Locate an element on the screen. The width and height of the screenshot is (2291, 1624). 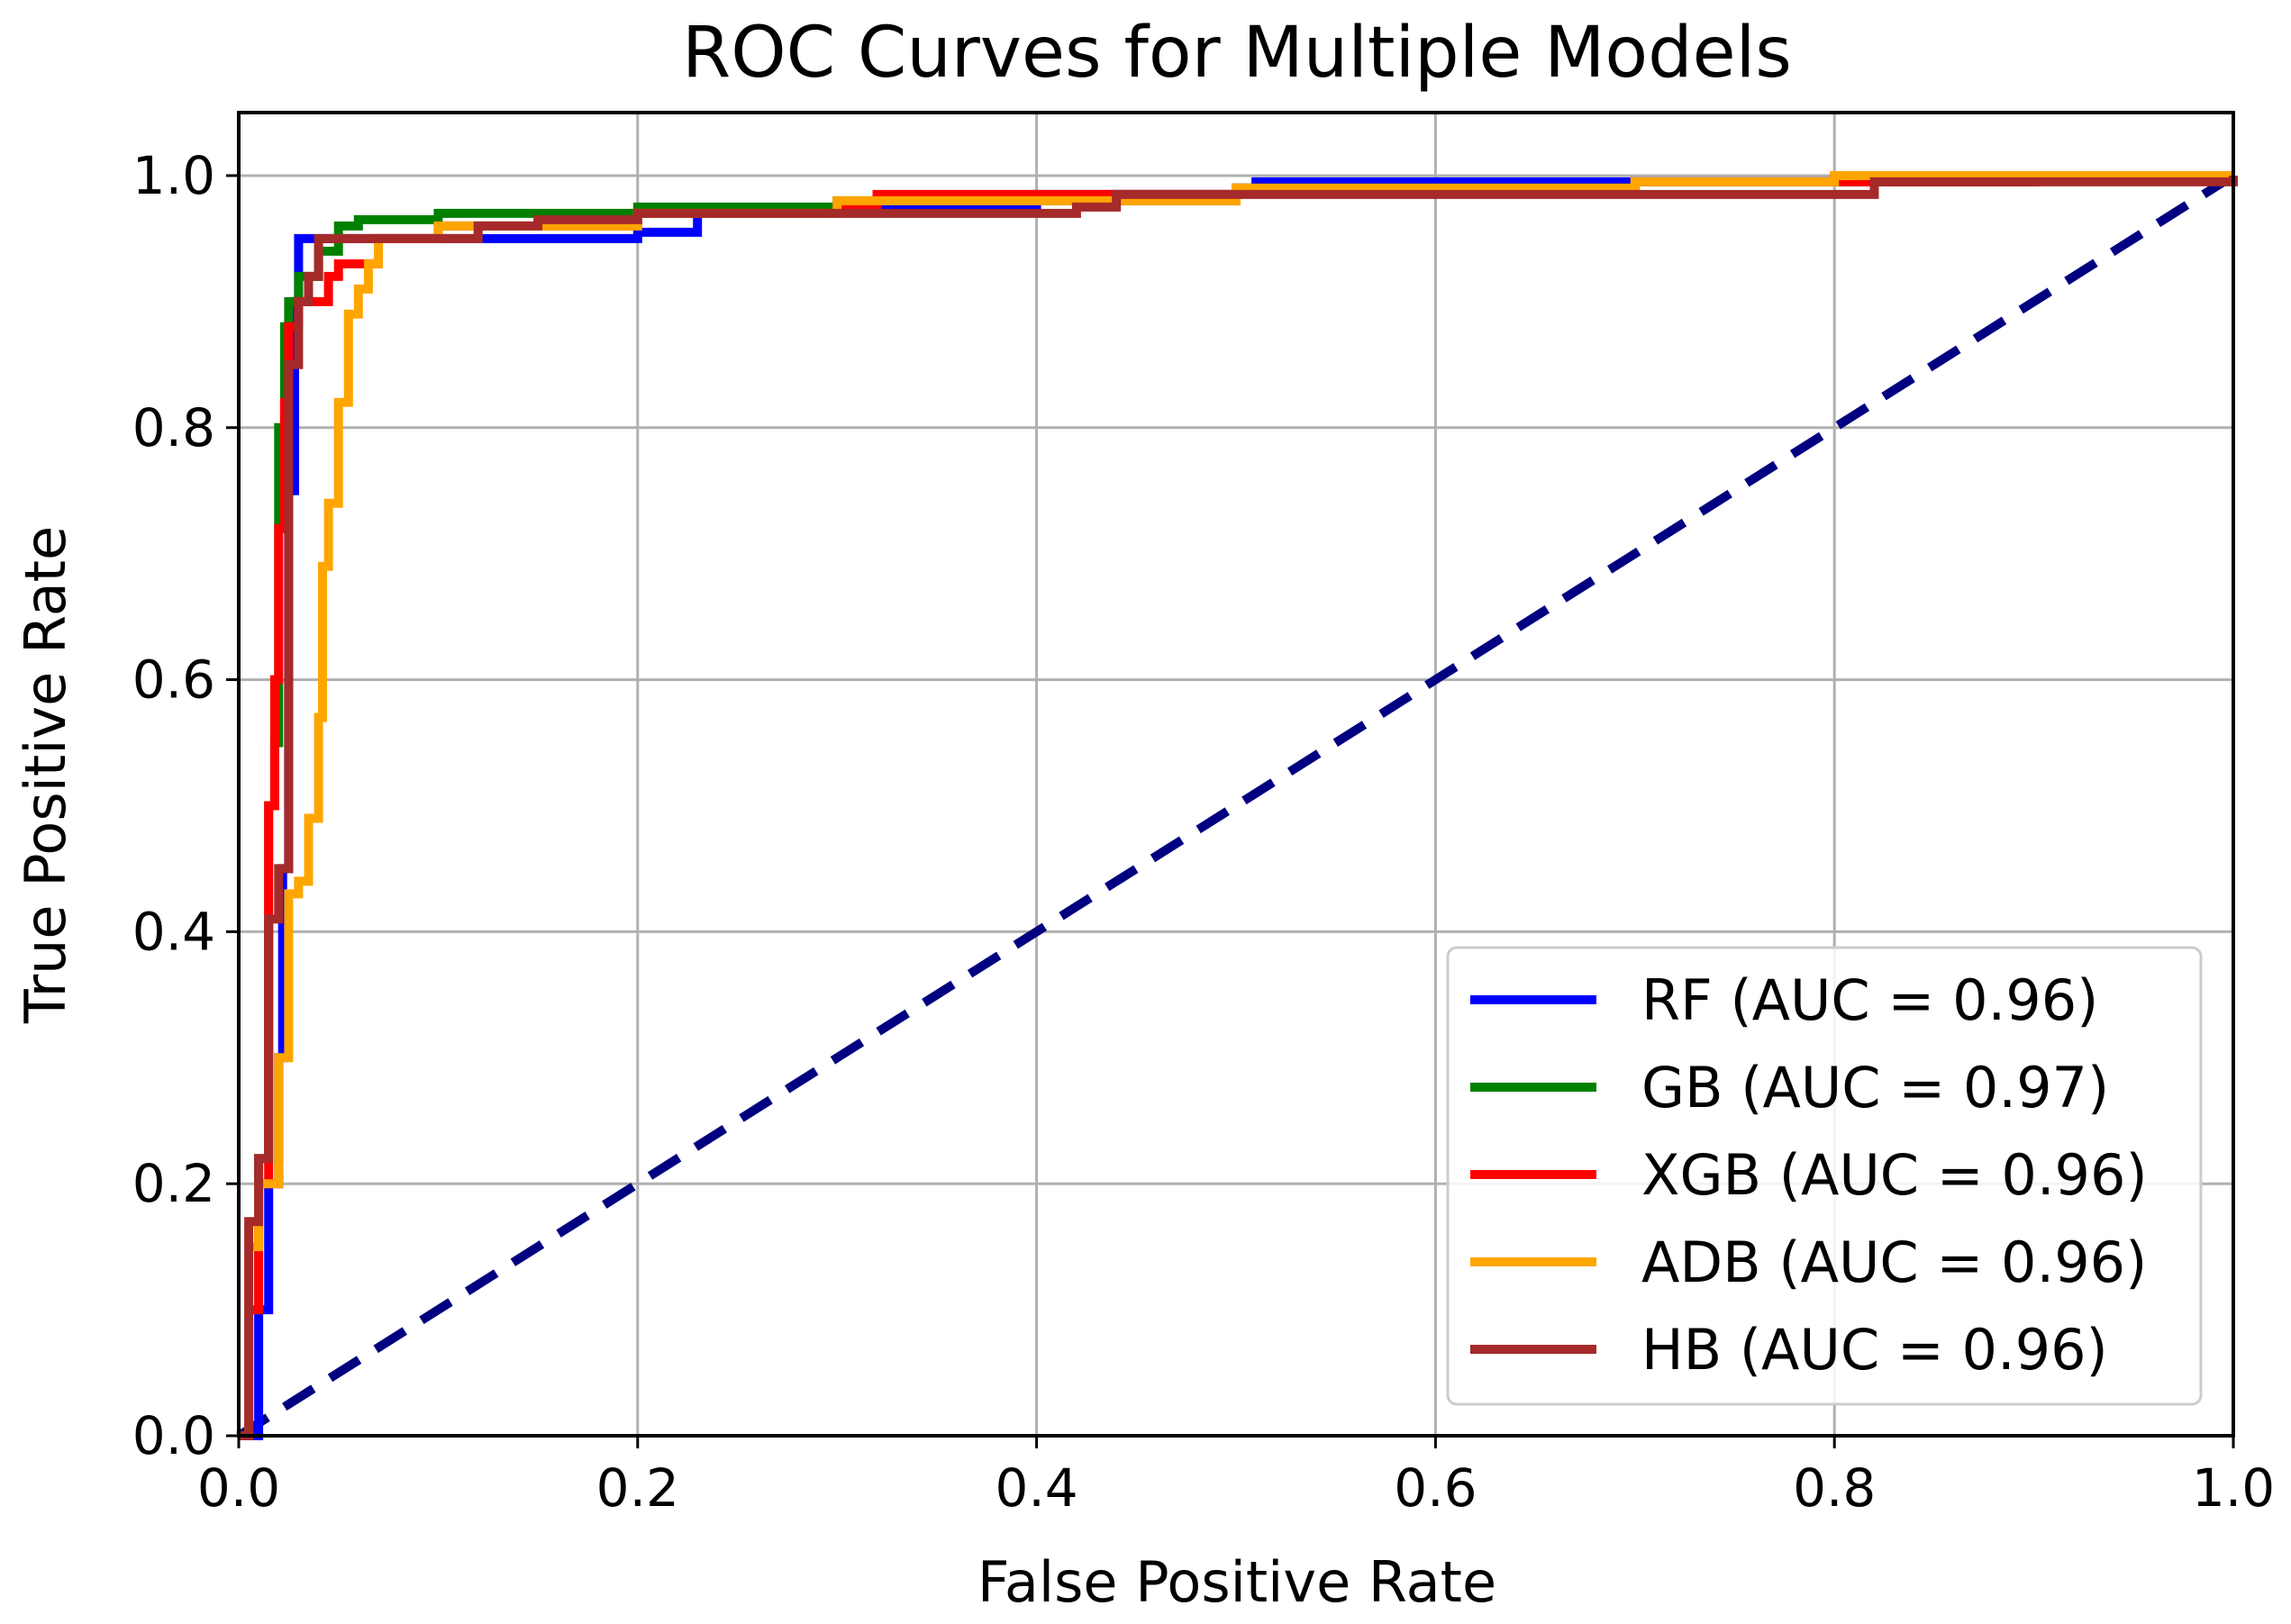
y-tick-label: 0.4 is located at coordinates (174, 931).